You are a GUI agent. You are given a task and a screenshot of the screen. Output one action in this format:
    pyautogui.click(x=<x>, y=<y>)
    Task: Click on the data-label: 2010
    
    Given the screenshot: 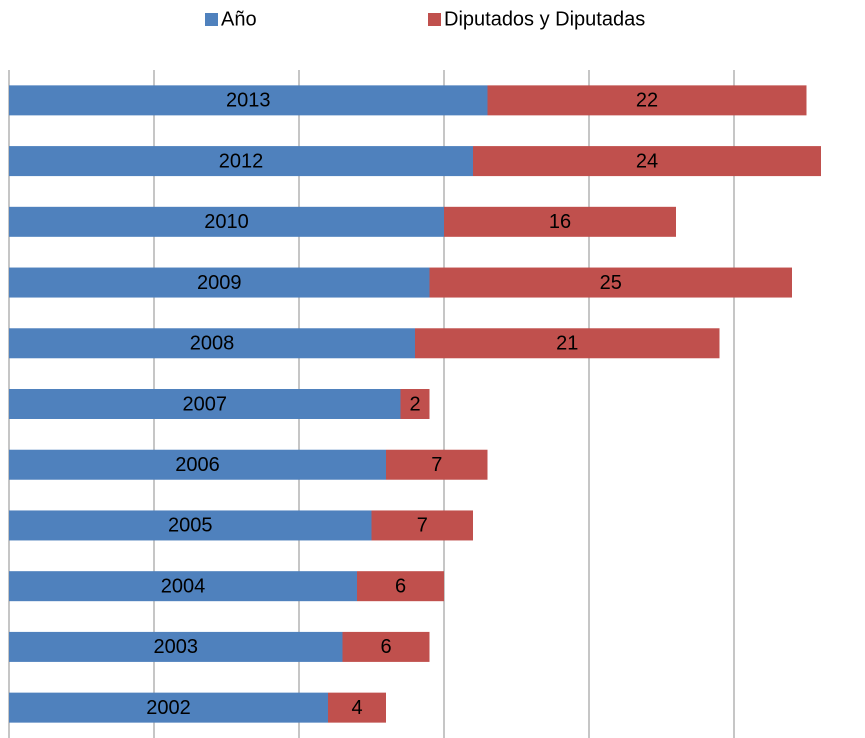 What is the action you would take?
    pyautogui.click(x=226, y=222)
    